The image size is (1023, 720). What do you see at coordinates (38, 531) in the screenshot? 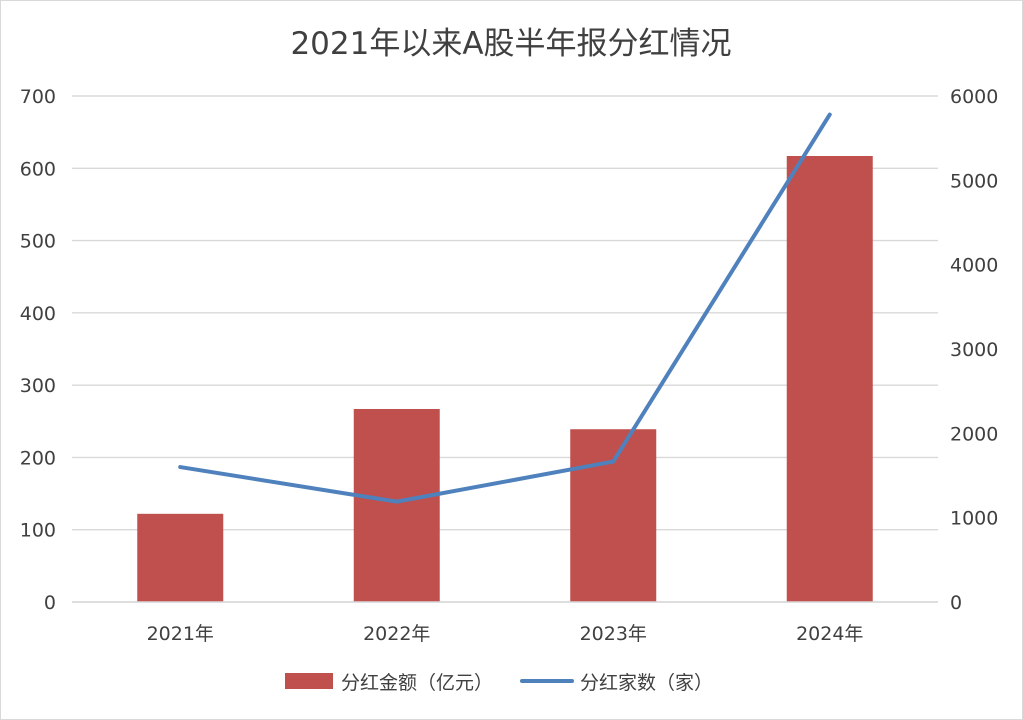
I see `y-left-tick-label: 100` at bounding box center [38, 531].